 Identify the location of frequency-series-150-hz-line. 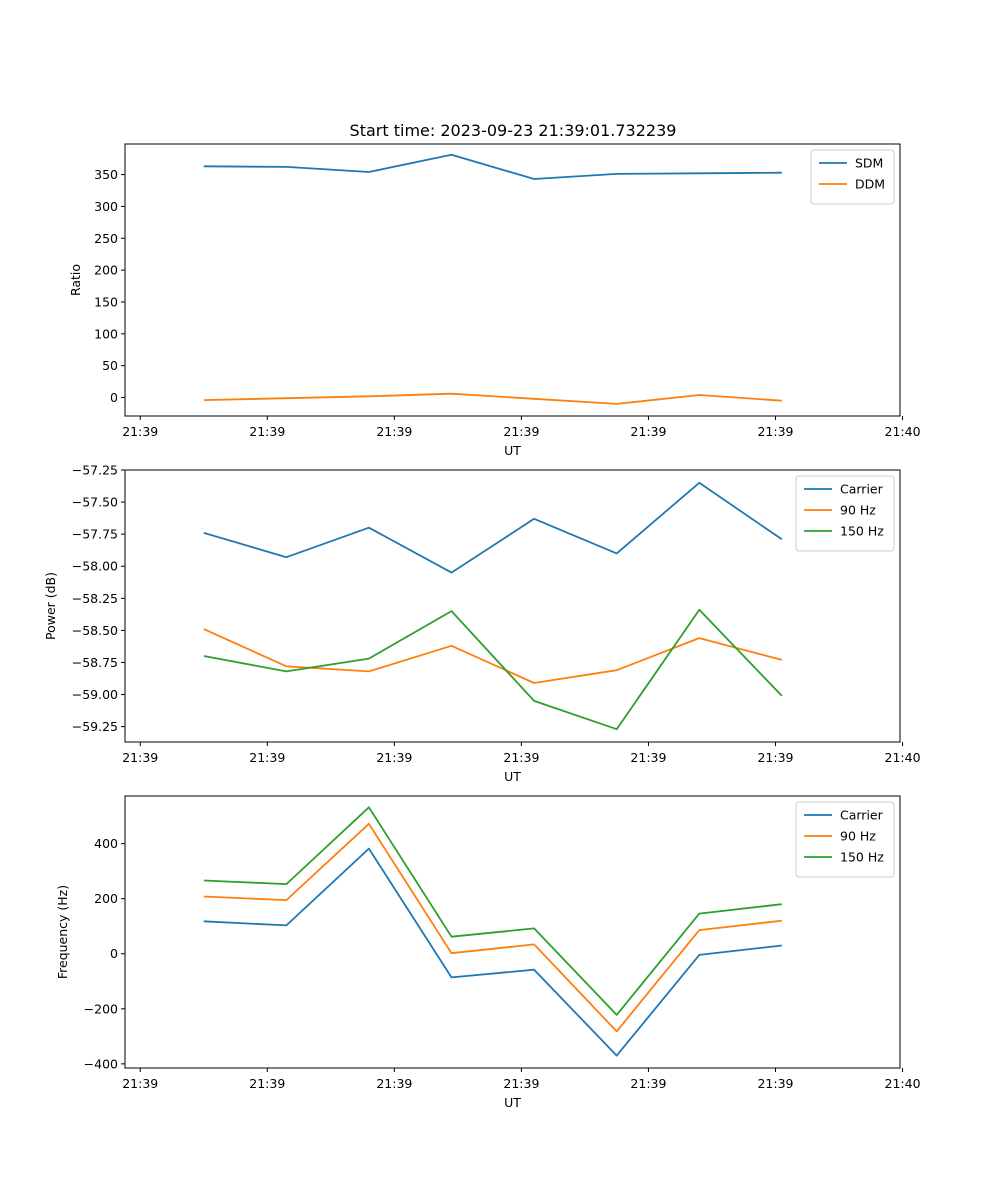
(492, 911).